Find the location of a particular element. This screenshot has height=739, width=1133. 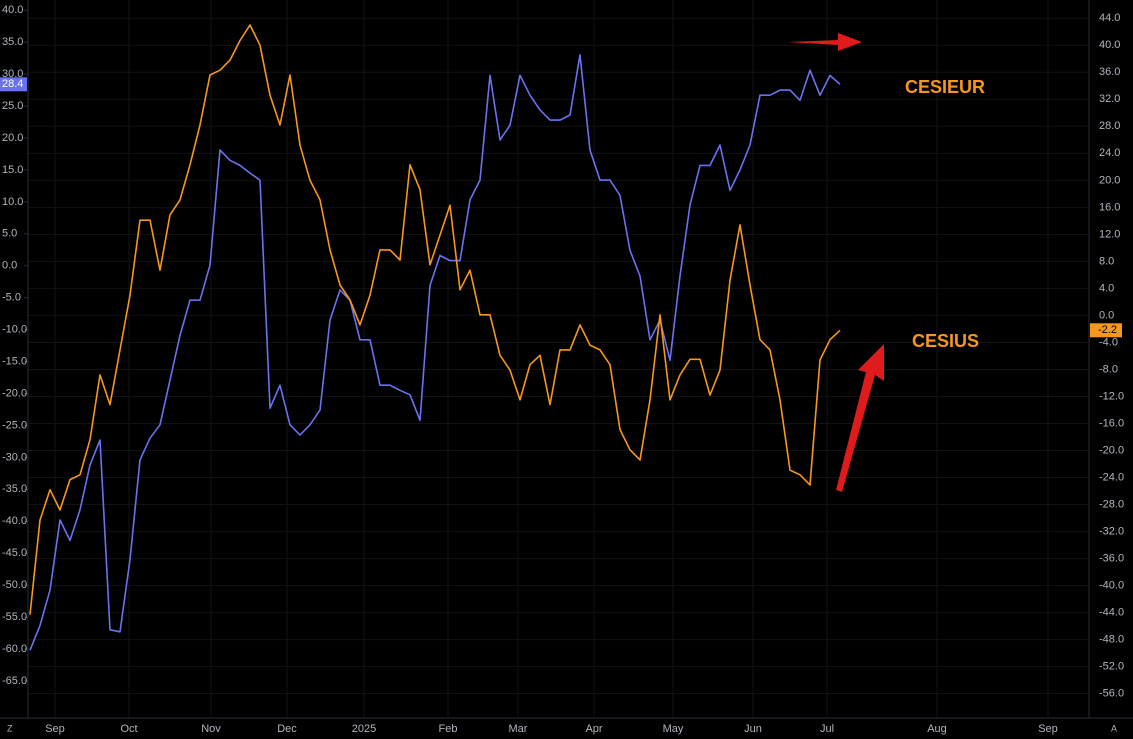

arrow-diagonal is located at coordinates (860, 418).